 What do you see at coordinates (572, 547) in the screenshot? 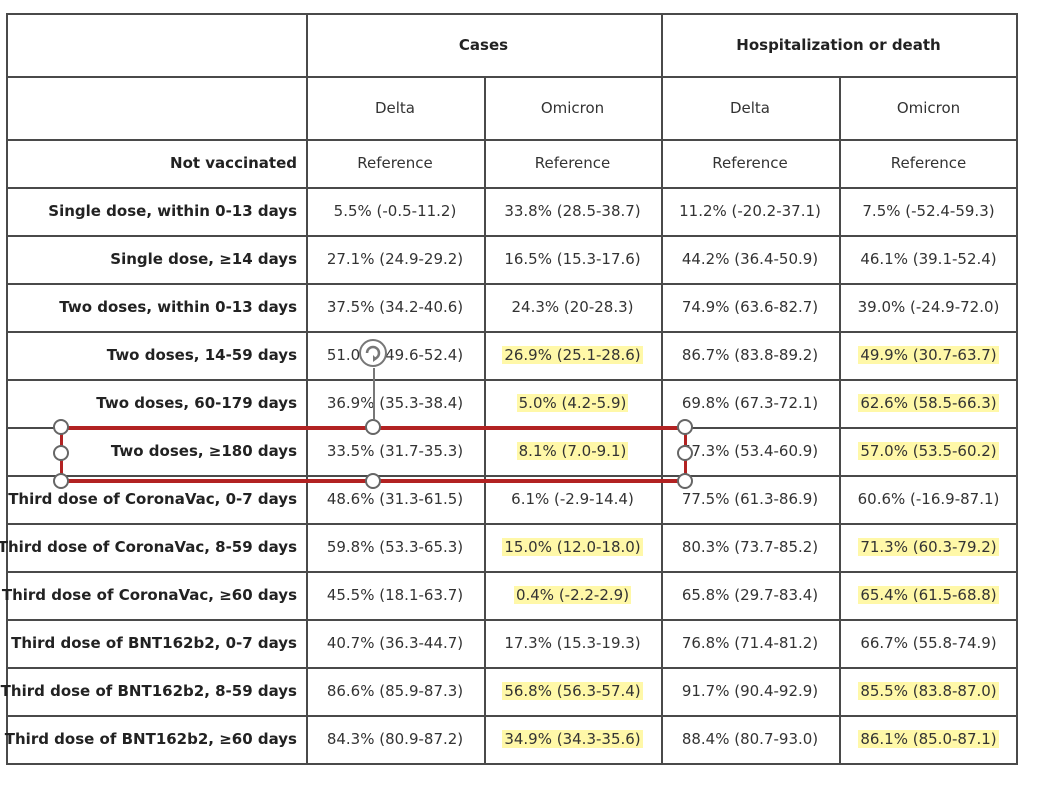
I see `cell-value: 15.0% (12.0-18.0)` at bounding box center [572, 547].